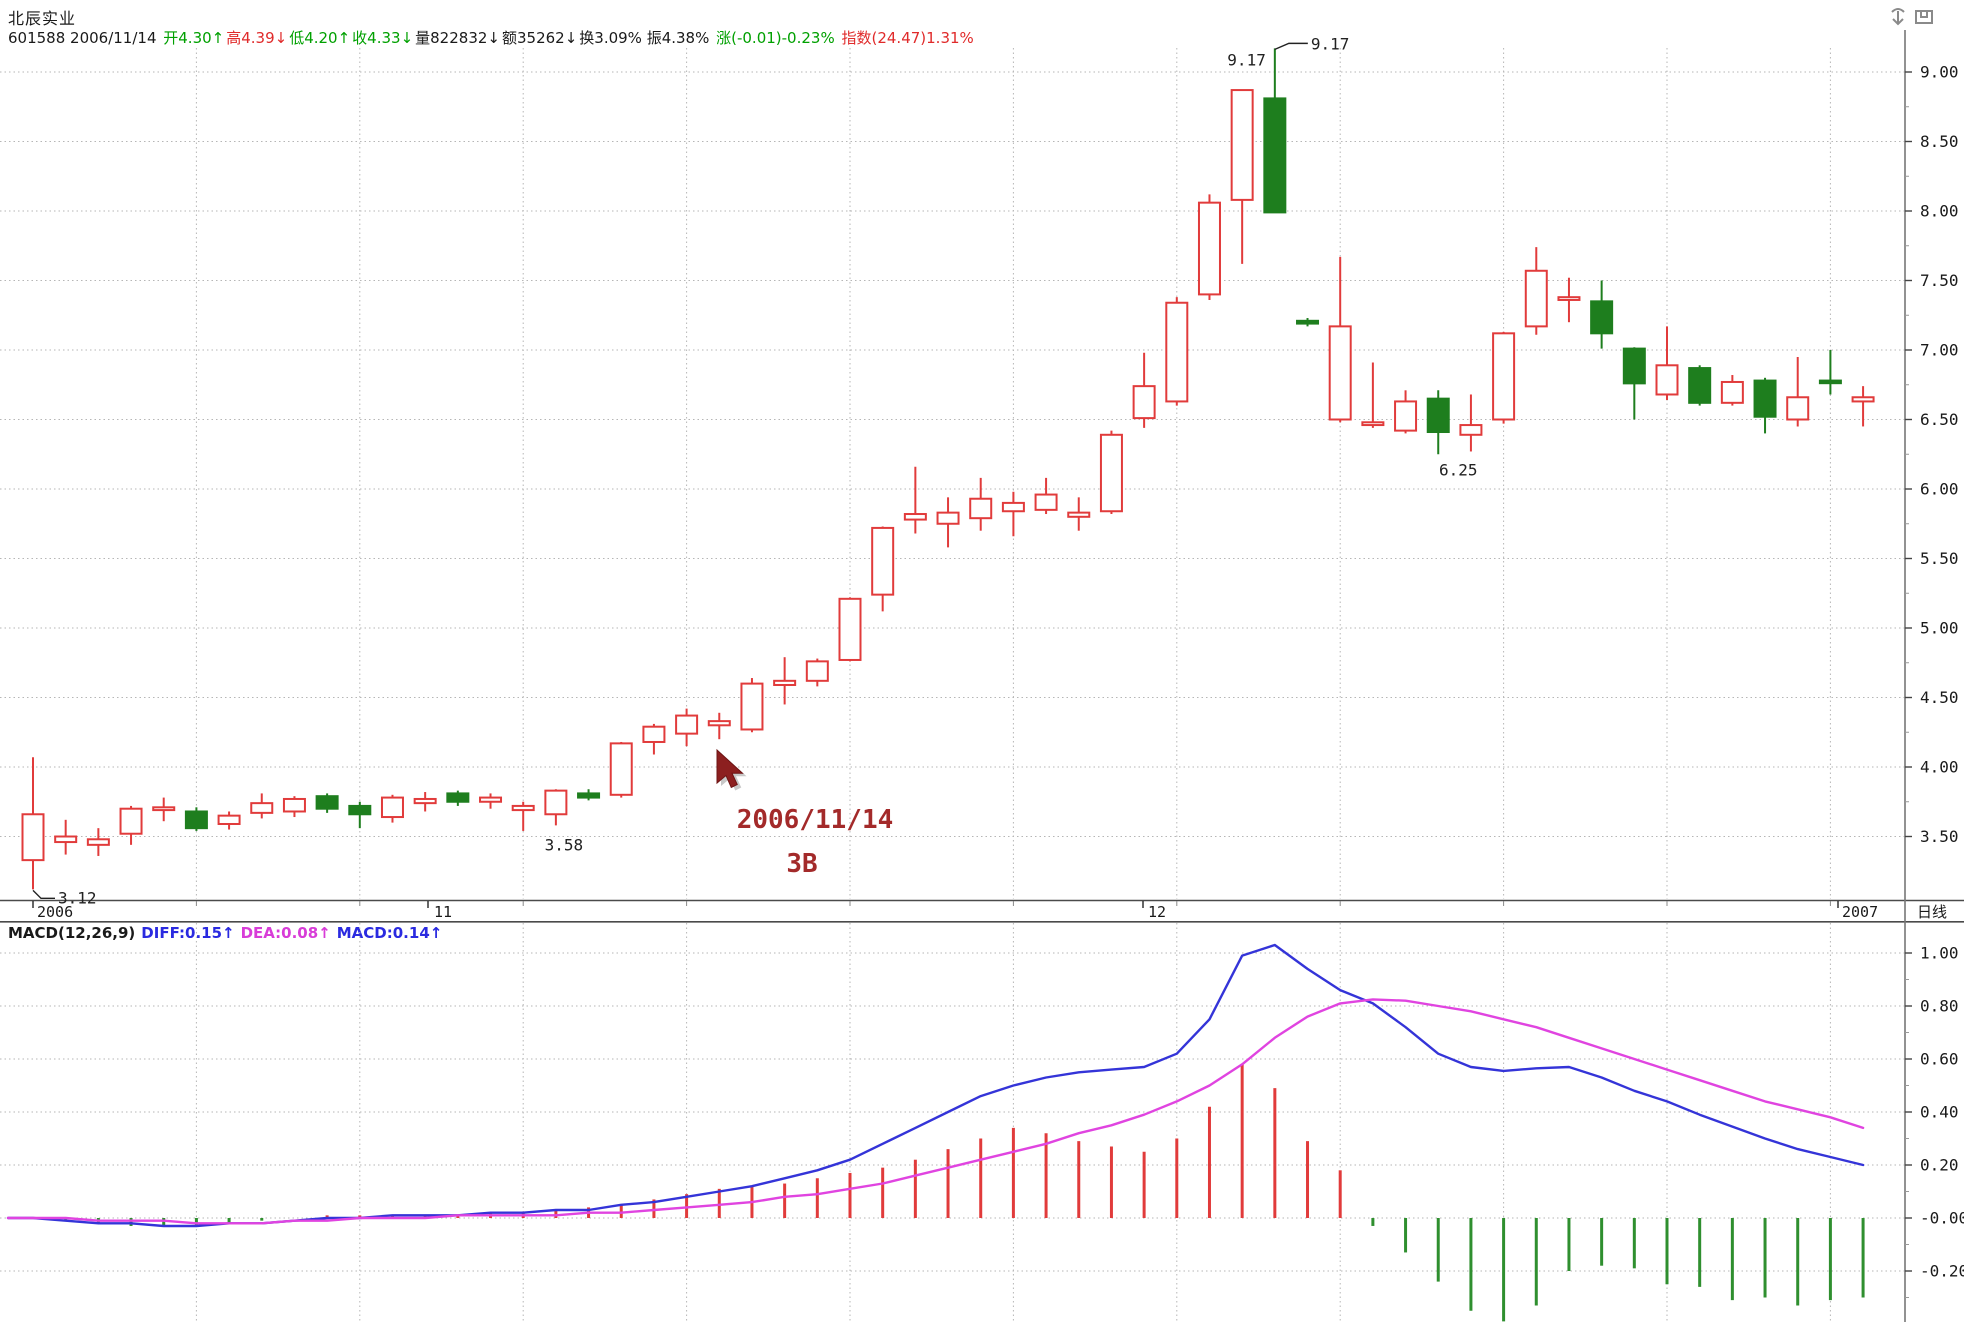  I want to click on svg-text: 0.40, so click(1939, 1112).